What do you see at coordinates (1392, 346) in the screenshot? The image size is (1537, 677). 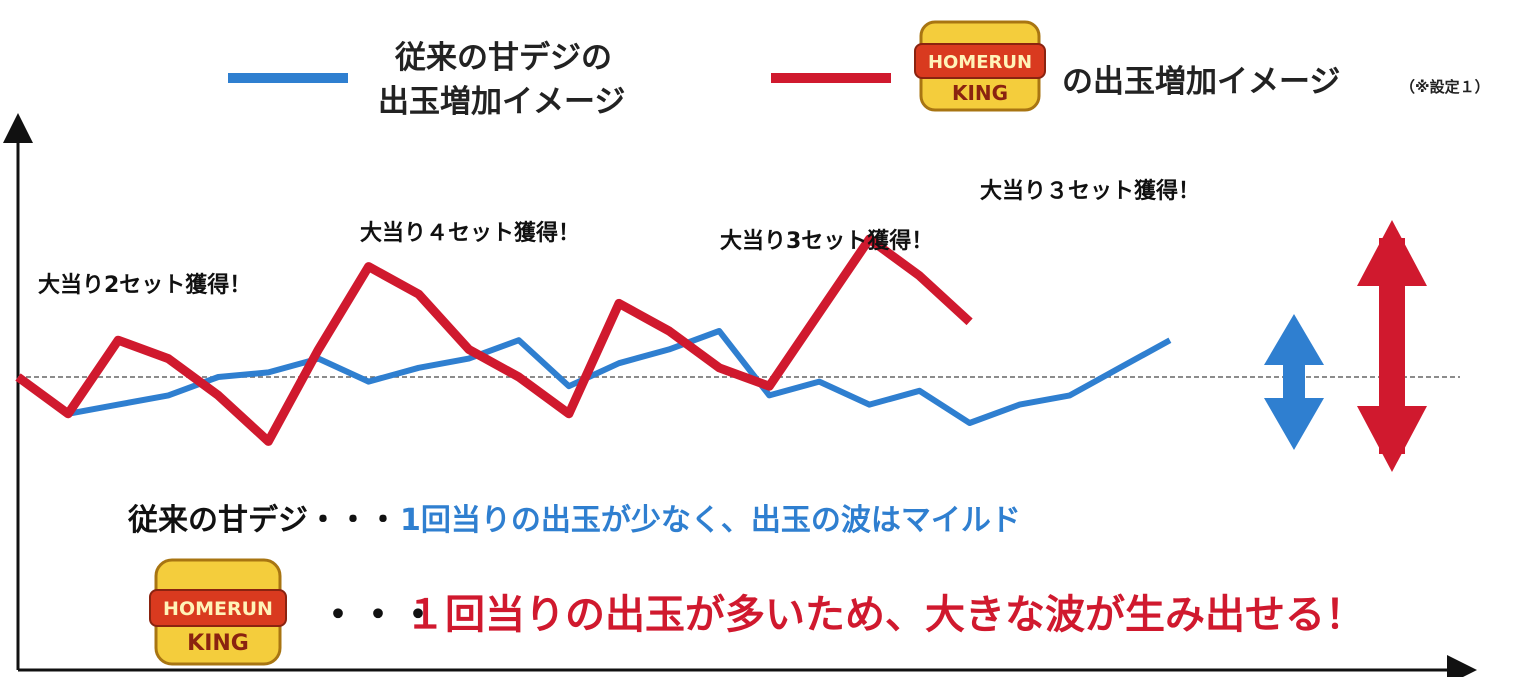 I see `range-arrow-homerun-icon` at bounding box center [1392, 346].